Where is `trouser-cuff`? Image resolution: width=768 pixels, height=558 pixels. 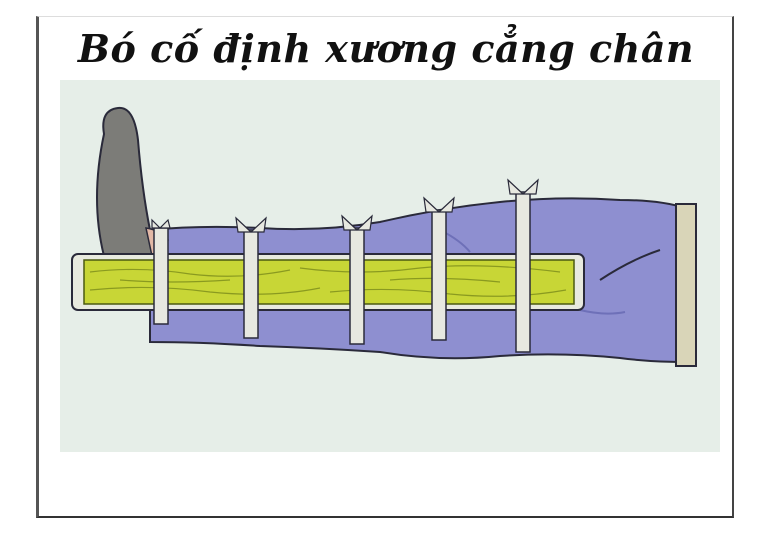
trouser-cuff is located at coordinates (686, 285).